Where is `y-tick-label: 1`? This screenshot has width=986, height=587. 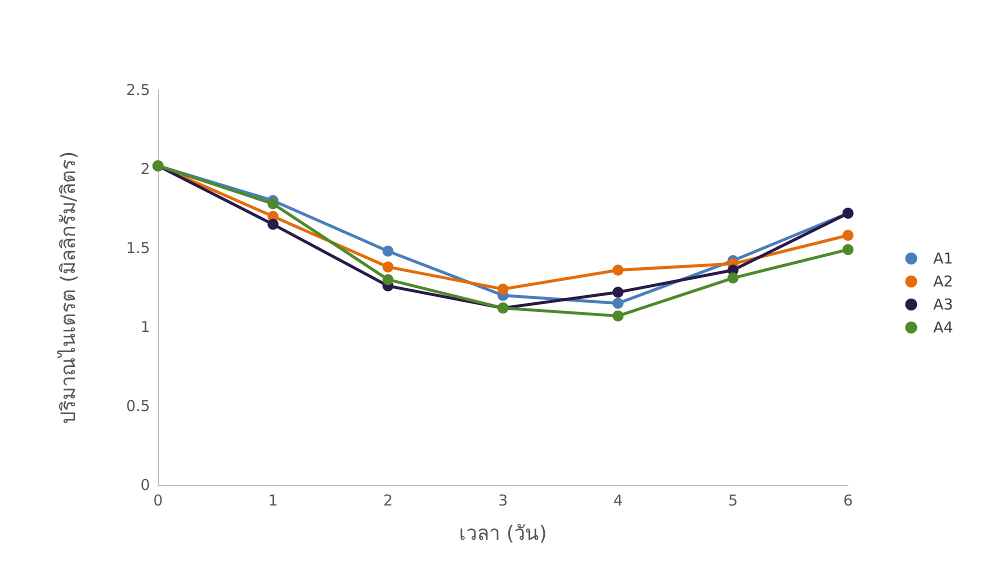 y-tick-label: 1 is located at coordinates (145, 327).